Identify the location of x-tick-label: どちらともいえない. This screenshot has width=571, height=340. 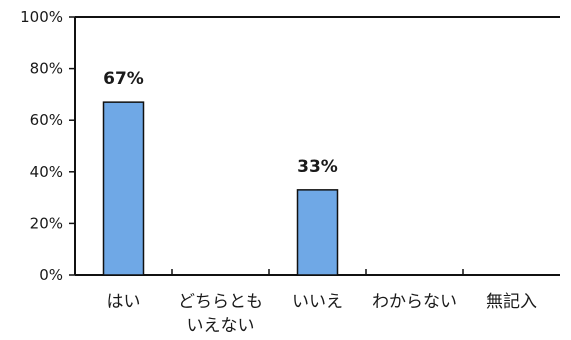
(220, 314).